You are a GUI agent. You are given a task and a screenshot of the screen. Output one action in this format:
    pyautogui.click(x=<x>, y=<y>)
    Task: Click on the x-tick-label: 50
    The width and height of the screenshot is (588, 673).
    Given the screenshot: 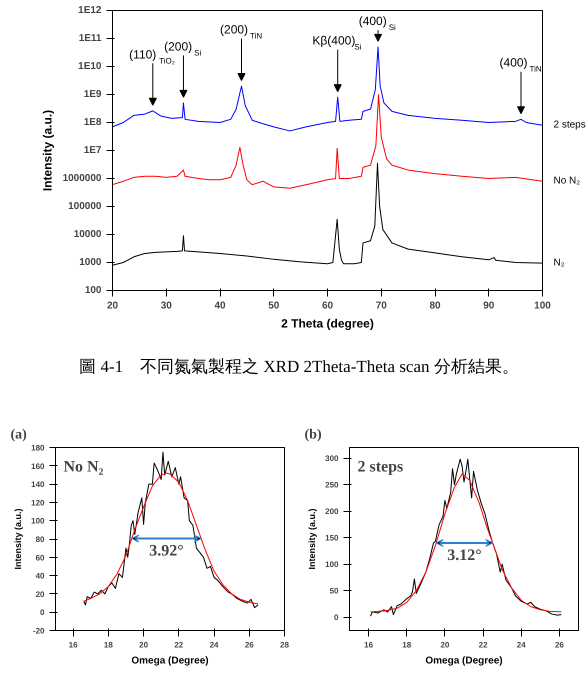 What is the action you would take?
    pyautogui.click(x=274, y=306)
    